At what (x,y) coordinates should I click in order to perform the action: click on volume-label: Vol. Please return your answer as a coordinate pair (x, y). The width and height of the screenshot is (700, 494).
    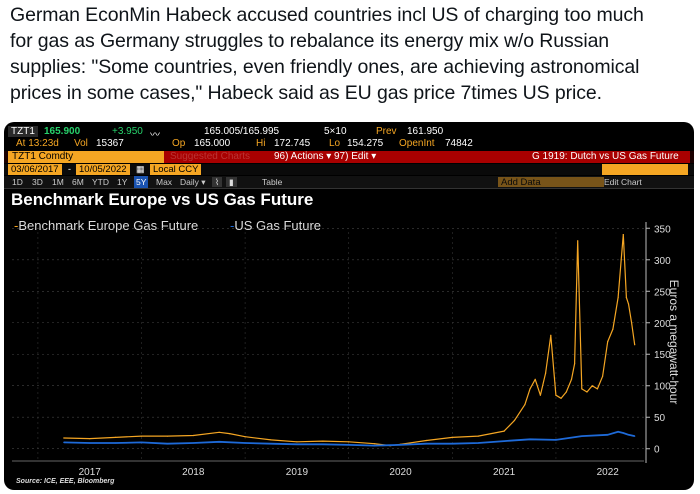
    Looking at the image, I should click on (81, 143).